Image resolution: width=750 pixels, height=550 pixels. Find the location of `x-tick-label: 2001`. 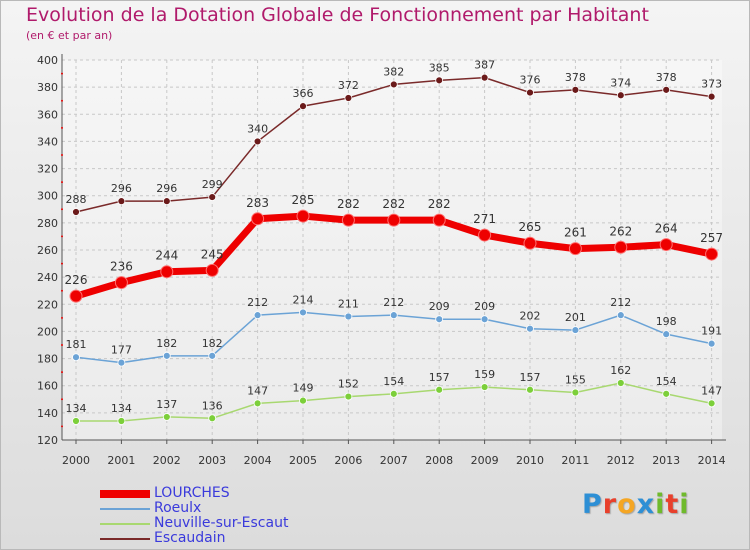

x-tick-label: 2001 is located at coordinates (121, 460).